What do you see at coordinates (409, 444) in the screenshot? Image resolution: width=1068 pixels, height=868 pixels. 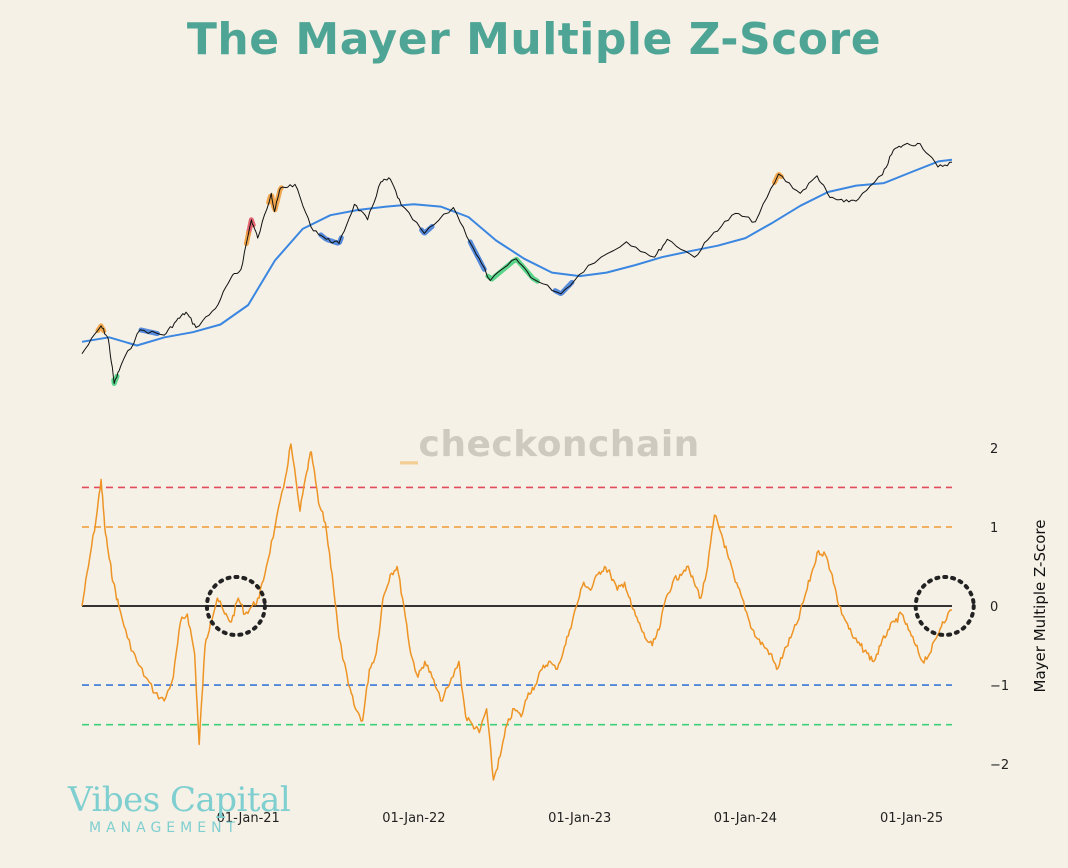 I see `watermark-prefix: _` at bounding box center [409, 444].